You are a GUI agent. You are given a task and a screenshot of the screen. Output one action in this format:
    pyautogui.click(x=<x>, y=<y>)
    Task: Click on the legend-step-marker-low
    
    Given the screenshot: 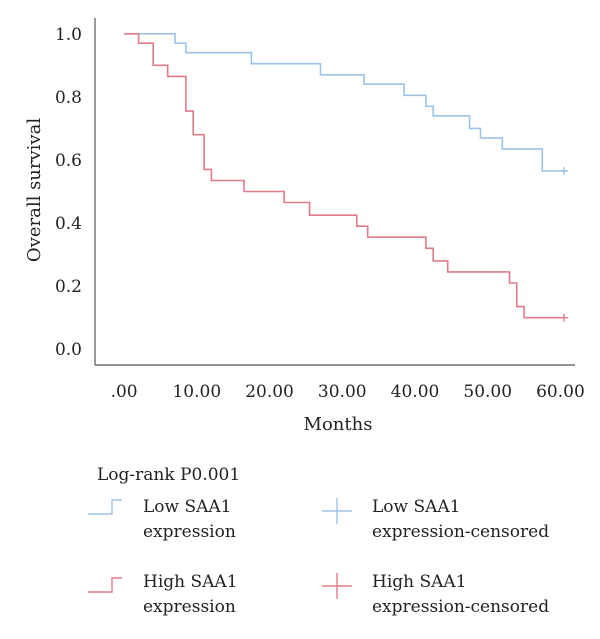 What is the action you would take?
    pyautogui.click(x=105, y=507)
    